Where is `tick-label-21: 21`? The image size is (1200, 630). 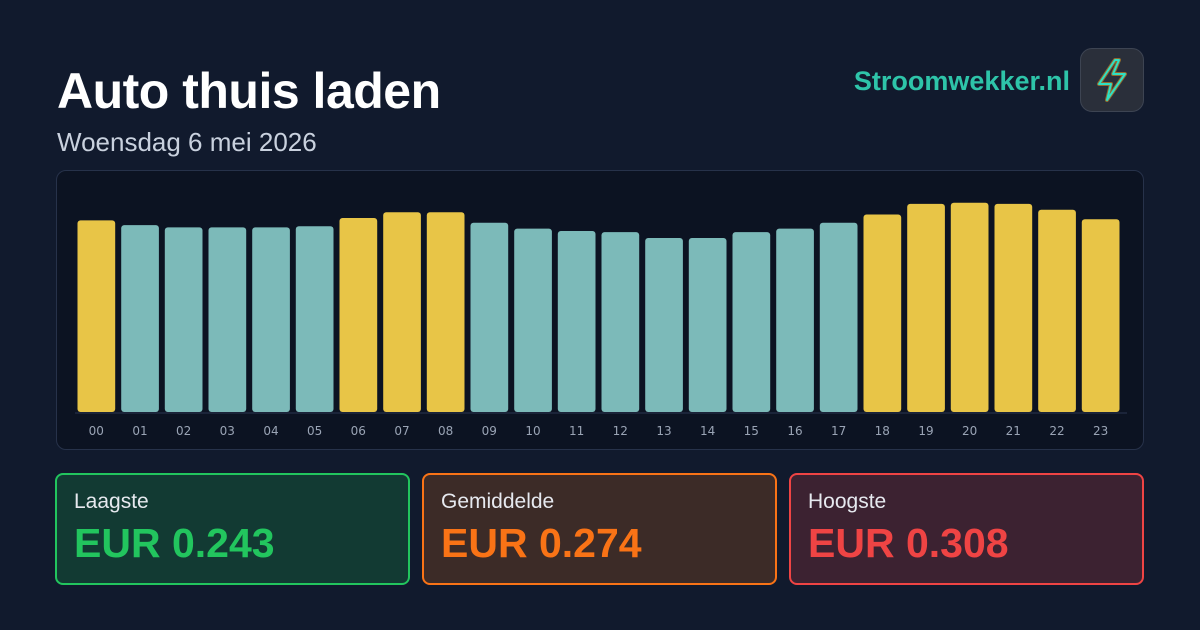 tick-label-21: 21 is located at coordinates (1013, 431).